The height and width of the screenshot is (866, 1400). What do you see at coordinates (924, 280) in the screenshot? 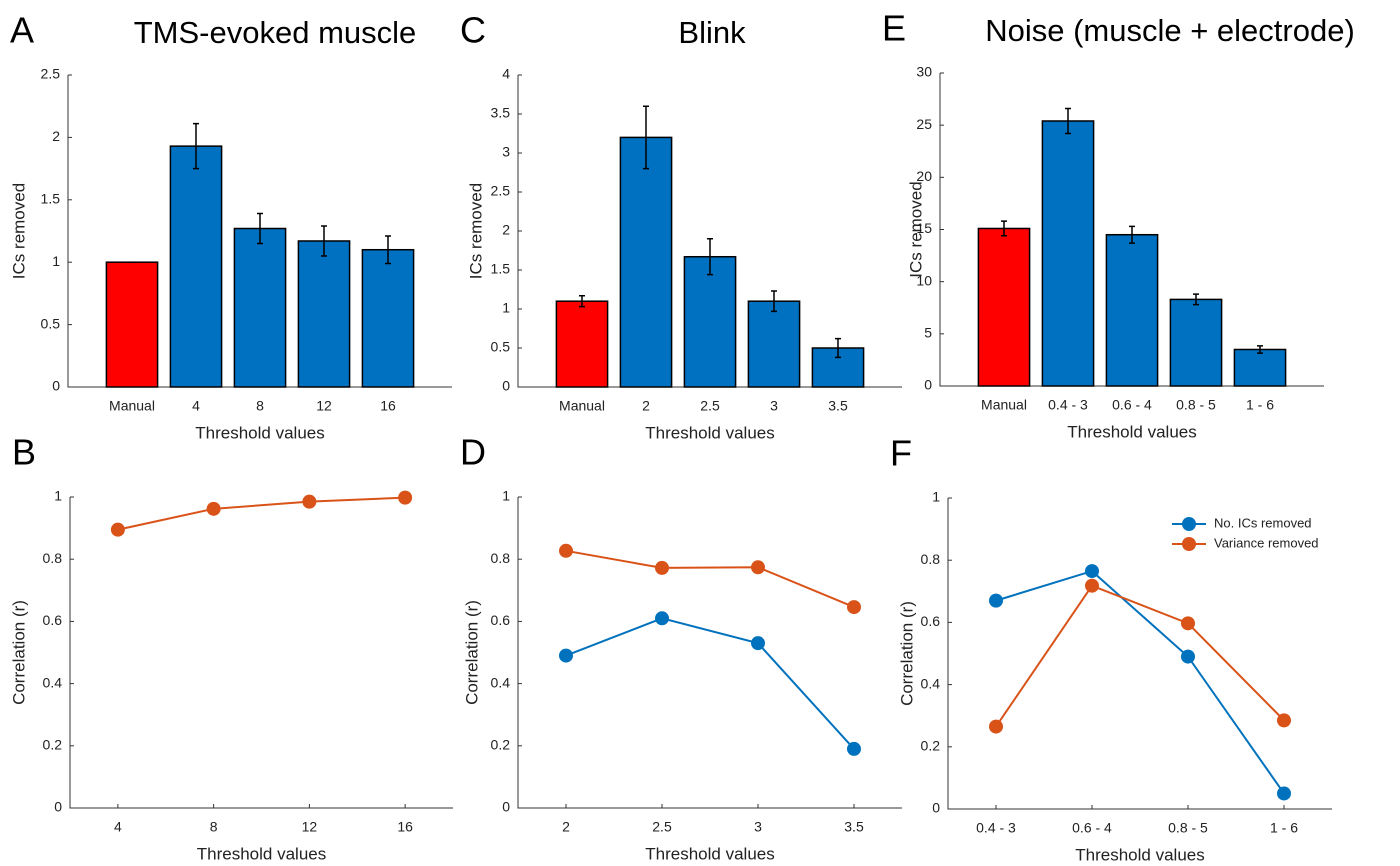
I see `y-tick-label: 10` at bounding box center [924, 280].